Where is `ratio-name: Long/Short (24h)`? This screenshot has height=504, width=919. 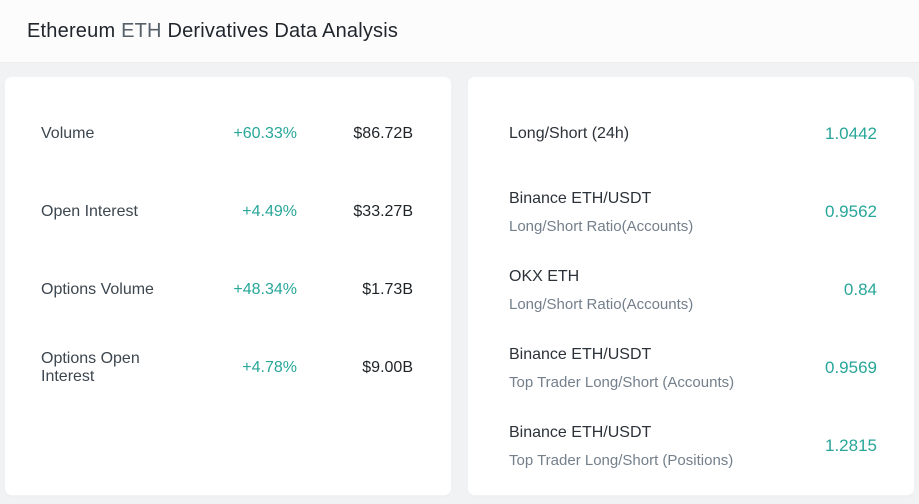
ratio-name: Long/Short (24h) is located at coordinates (569, 133).